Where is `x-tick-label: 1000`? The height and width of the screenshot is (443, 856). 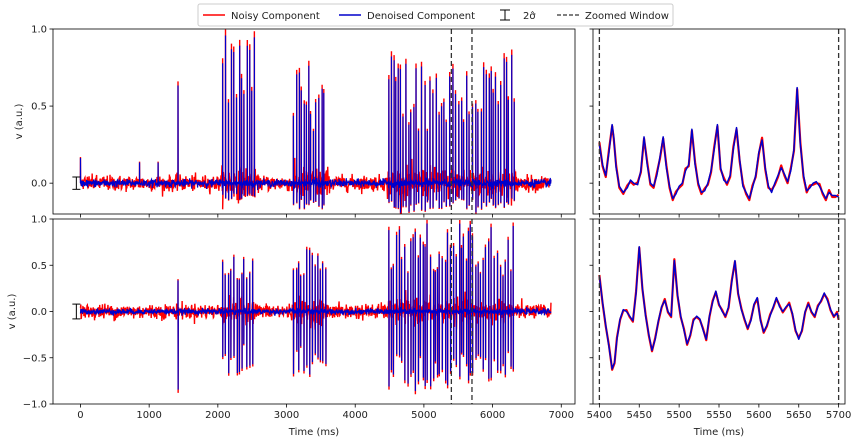
x-tick-label: 1000 is located at coordinates (148, 415).